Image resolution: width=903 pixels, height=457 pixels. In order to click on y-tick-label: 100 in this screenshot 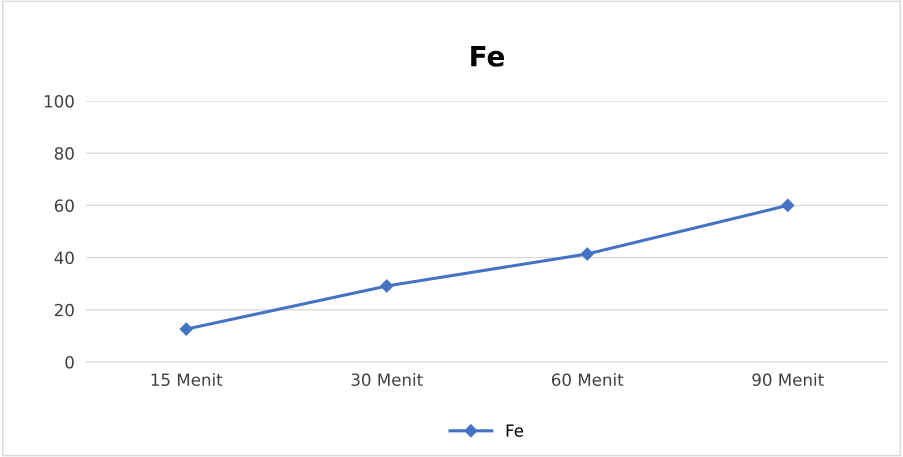, I will do `click(59, 101)`.